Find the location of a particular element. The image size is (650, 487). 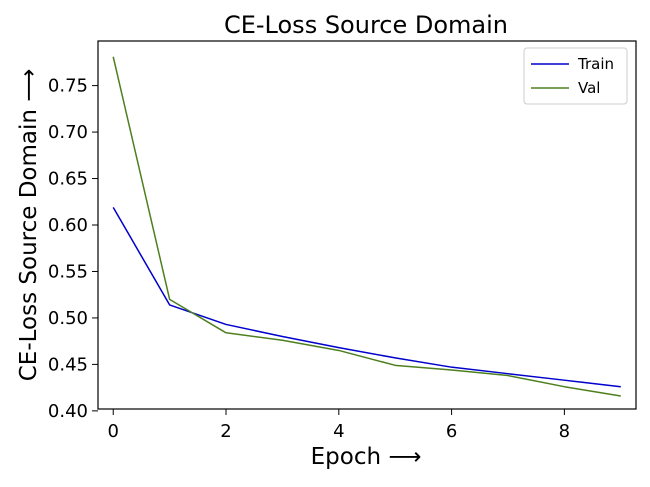

chart-title: CE-Loss Source Domain is located at coordinates (366, 25).